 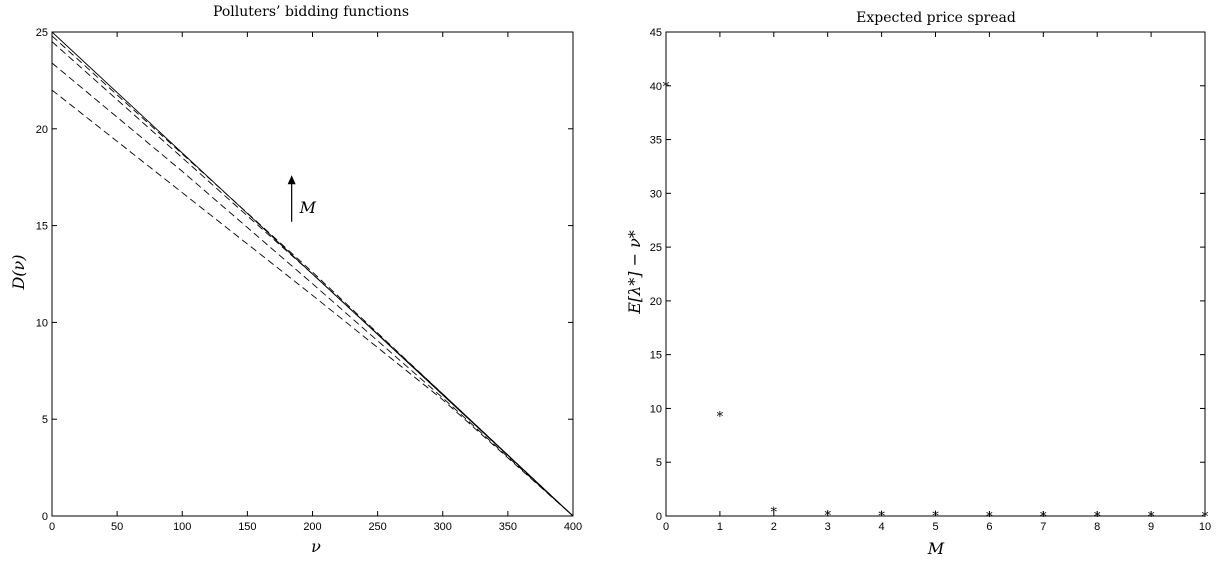 What do you see at coordinates (659, 517) in the screenshot?
I see `right-y-tick-label: 0` at bounding box center [659, 517].